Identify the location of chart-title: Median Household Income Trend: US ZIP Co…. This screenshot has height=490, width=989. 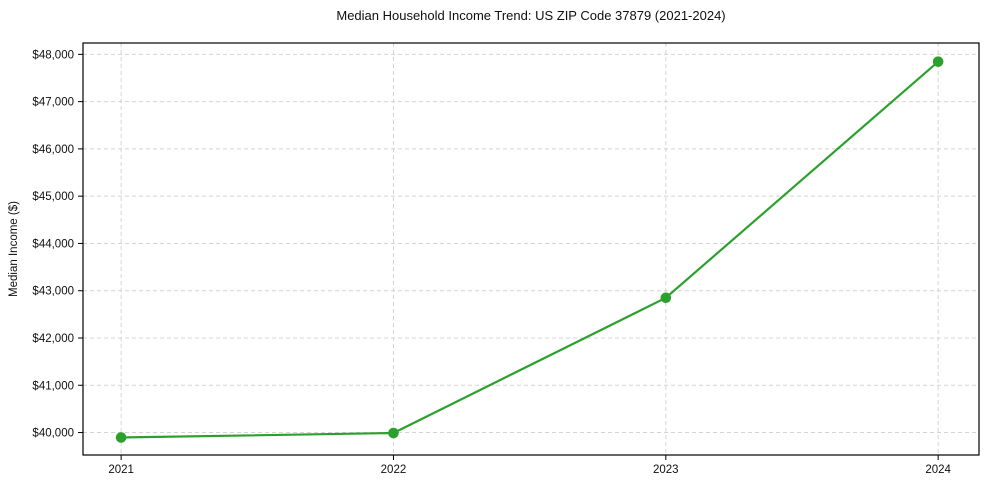
(531, 15).